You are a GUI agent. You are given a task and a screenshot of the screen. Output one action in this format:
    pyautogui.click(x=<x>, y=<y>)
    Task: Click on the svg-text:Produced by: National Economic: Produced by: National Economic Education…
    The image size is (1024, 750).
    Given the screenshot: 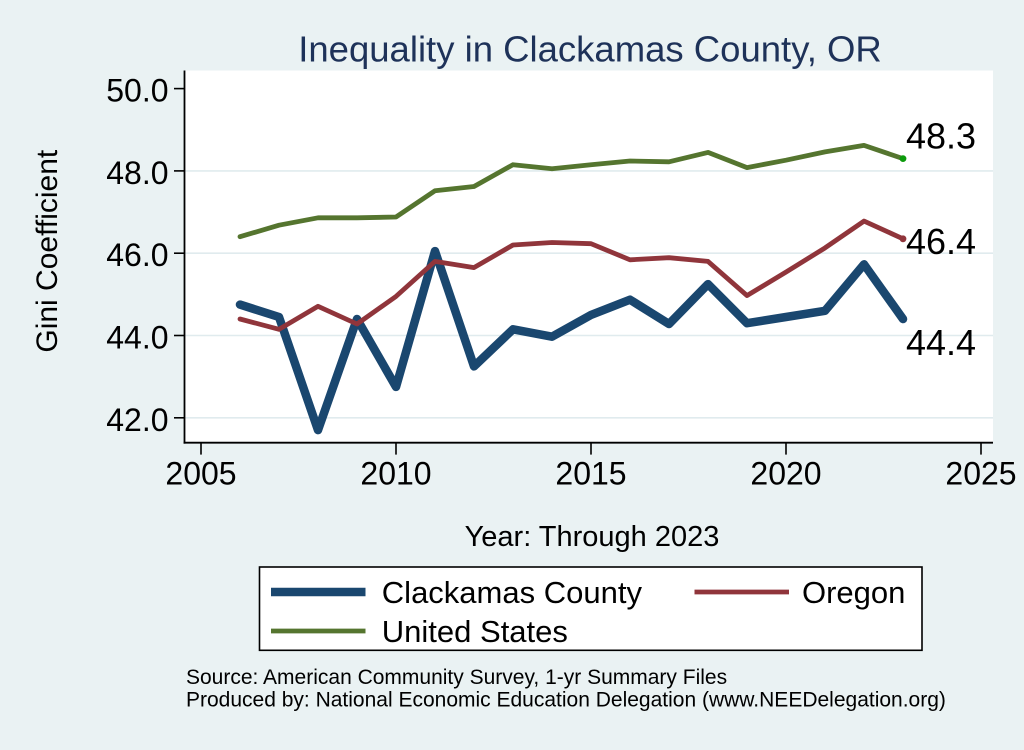 What is the action you would take?
    pyautogui.click(x=566, y=700)
    